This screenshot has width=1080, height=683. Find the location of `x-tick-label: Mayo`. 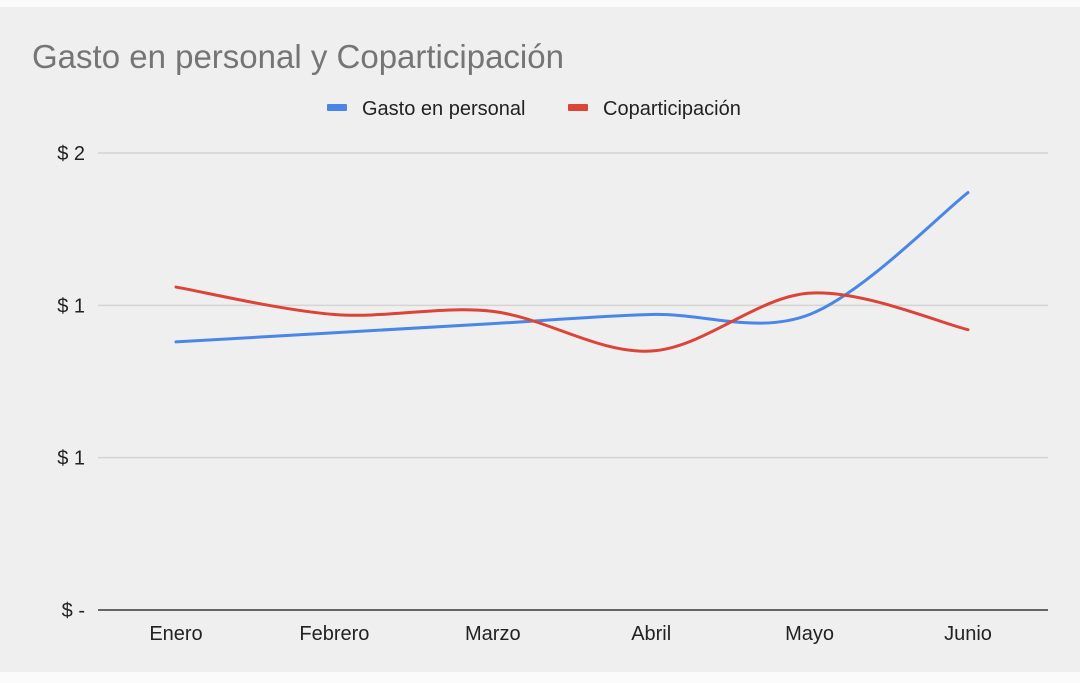

x-tick-label: Mayo is located at coordinates (809, 634).